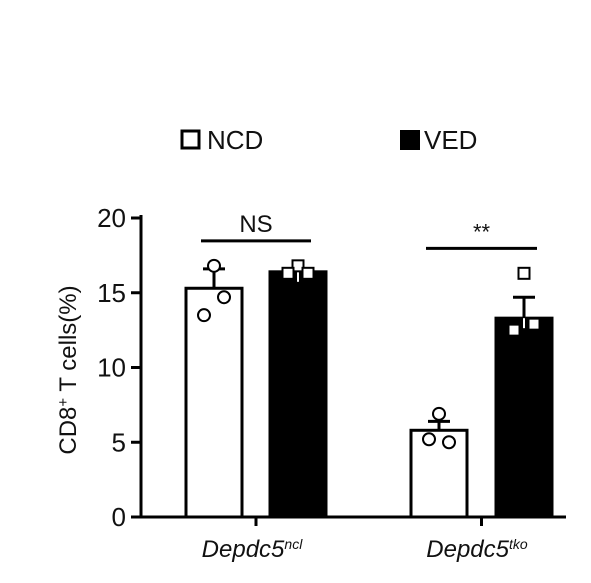 This screenshot has width=591, height=583. What do you see at coordinates (255, 224) in the screenshot?
I see `significance-label-group-1: NS` at bounding box center [255, 224].